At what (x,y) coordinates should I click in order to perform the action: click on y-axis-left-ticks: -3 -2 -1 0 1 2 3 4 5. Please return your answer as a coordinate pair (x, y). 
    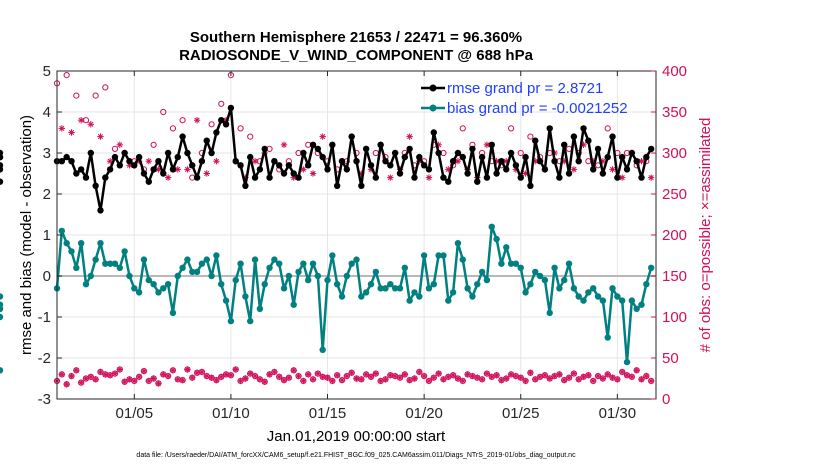
    Looking at the image, I should click on (50, 235).